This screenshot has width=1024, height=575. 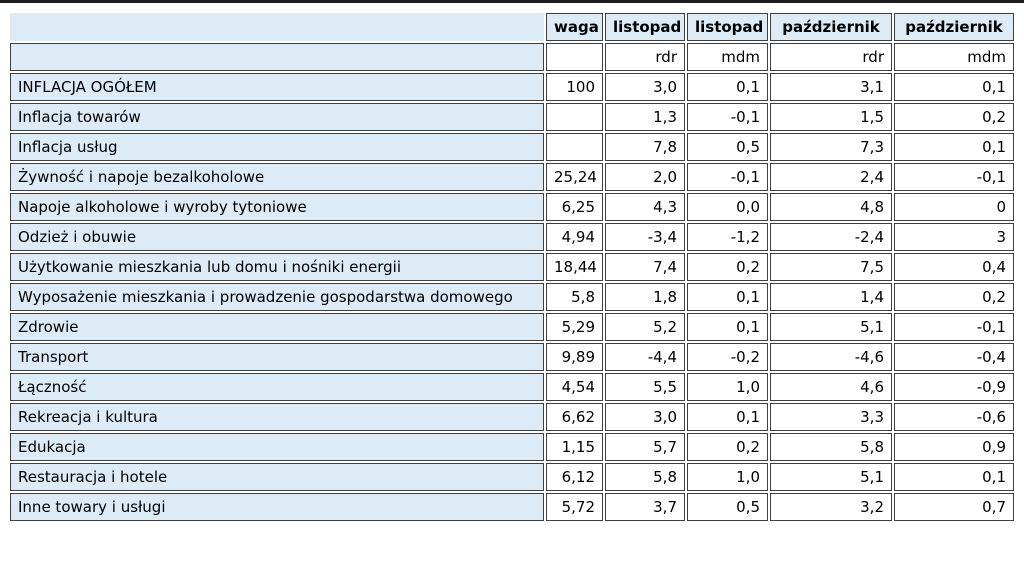 What do you see at coordinates (954, 27) in the screenshot?
I see `col-header-pazdziernik-mdm: październik` at bounding box center [954, 27].